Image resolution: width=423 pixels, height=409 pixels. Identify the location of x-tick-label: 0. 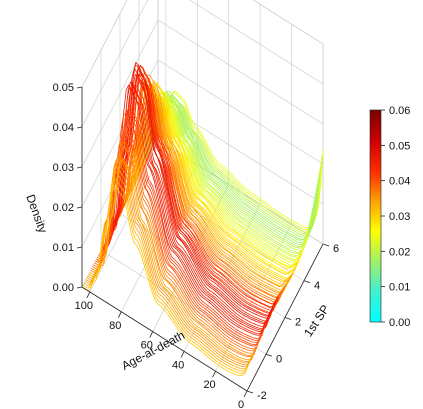
(241, 404).